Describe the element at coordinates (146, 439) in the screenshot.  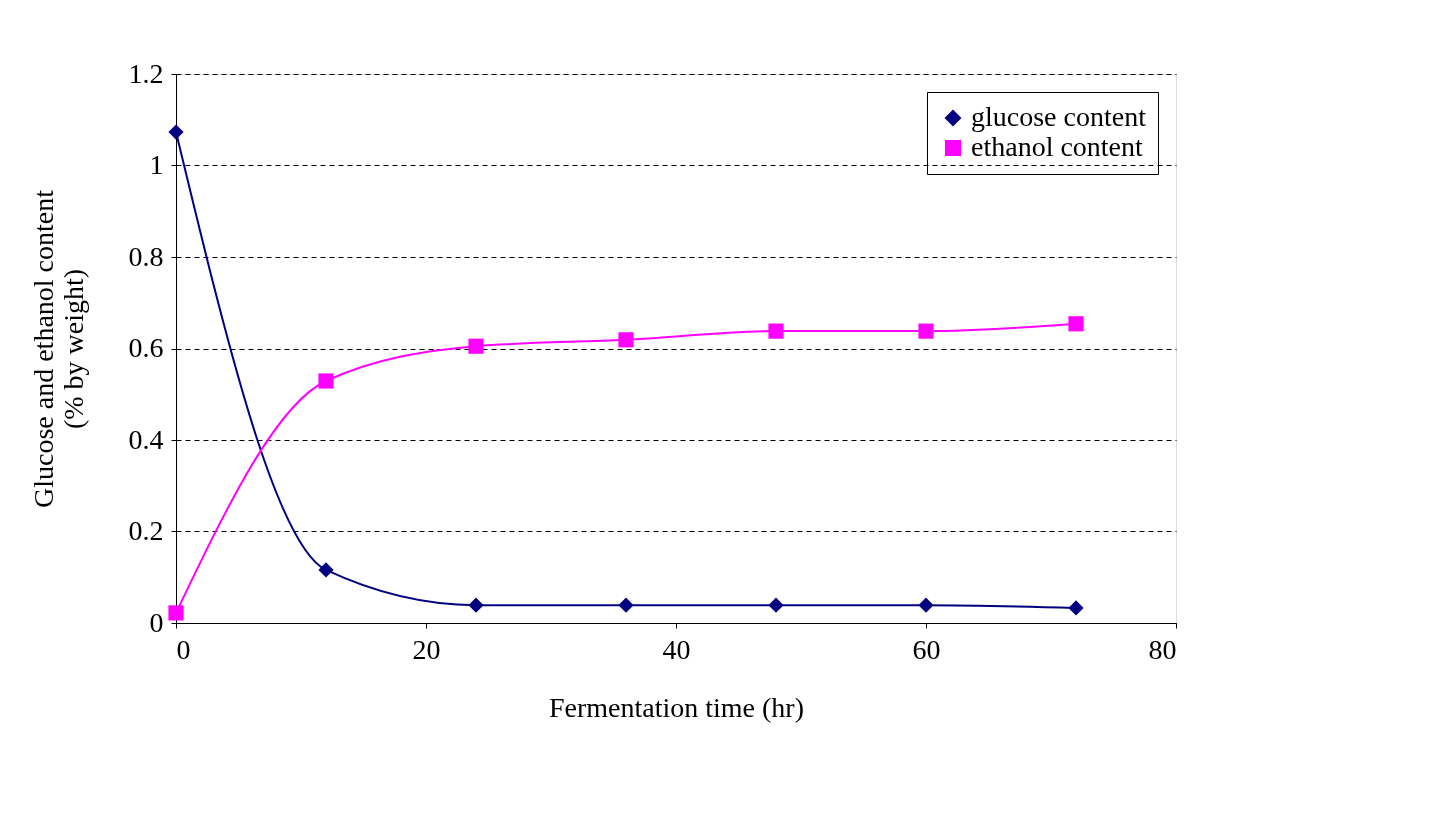
I see `y-tick-label: 0.4` at that location.